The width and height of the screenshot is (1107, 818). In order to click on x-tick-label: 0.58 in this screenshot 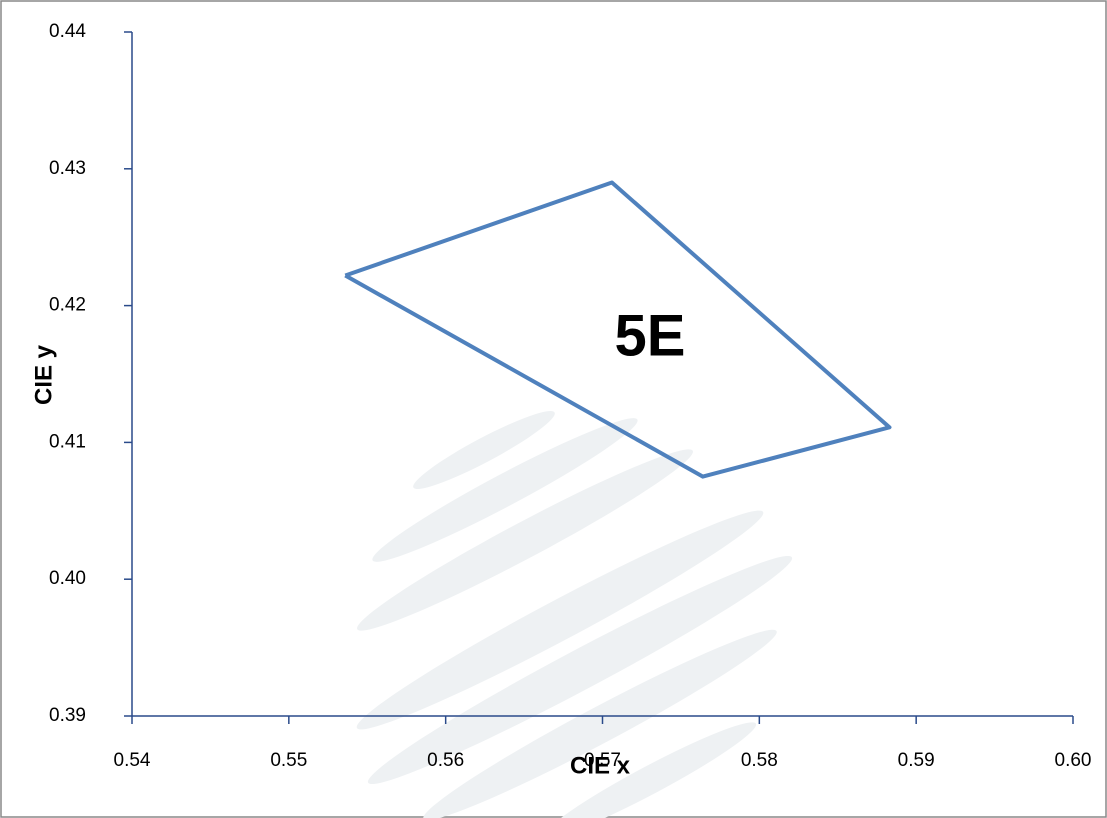, I will do `click(759, 760)`.